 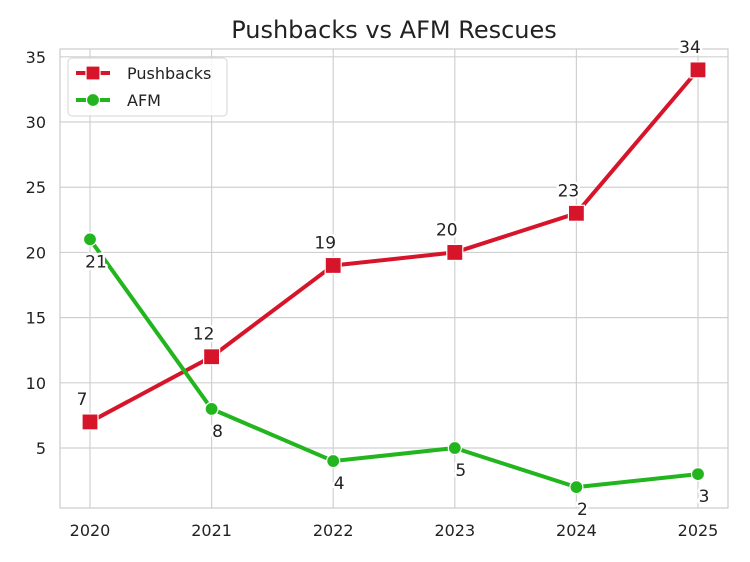 What do you see at coordinates (325, 243) in the screenshot?
I see `data-label-pushbacks-2022: 19` at bounding box center [325, 243].